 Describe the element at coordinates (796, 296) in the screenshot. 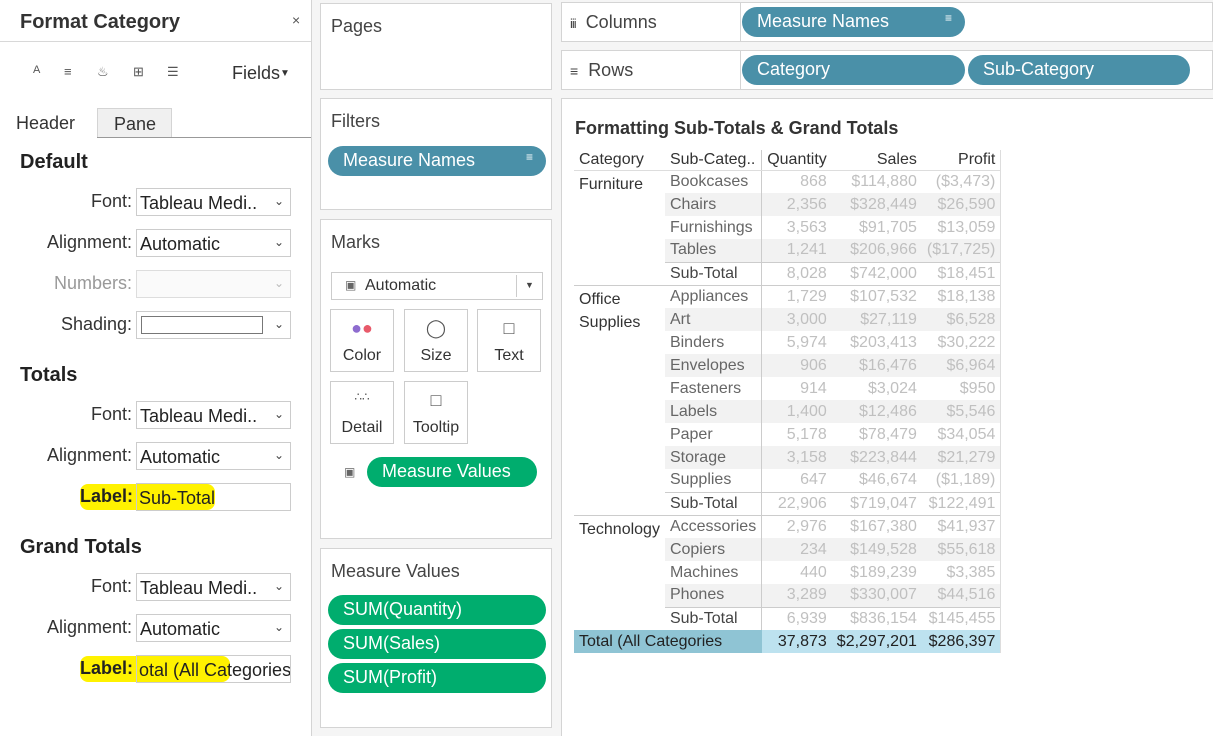

I see `value-cell: 1,729` at that location.